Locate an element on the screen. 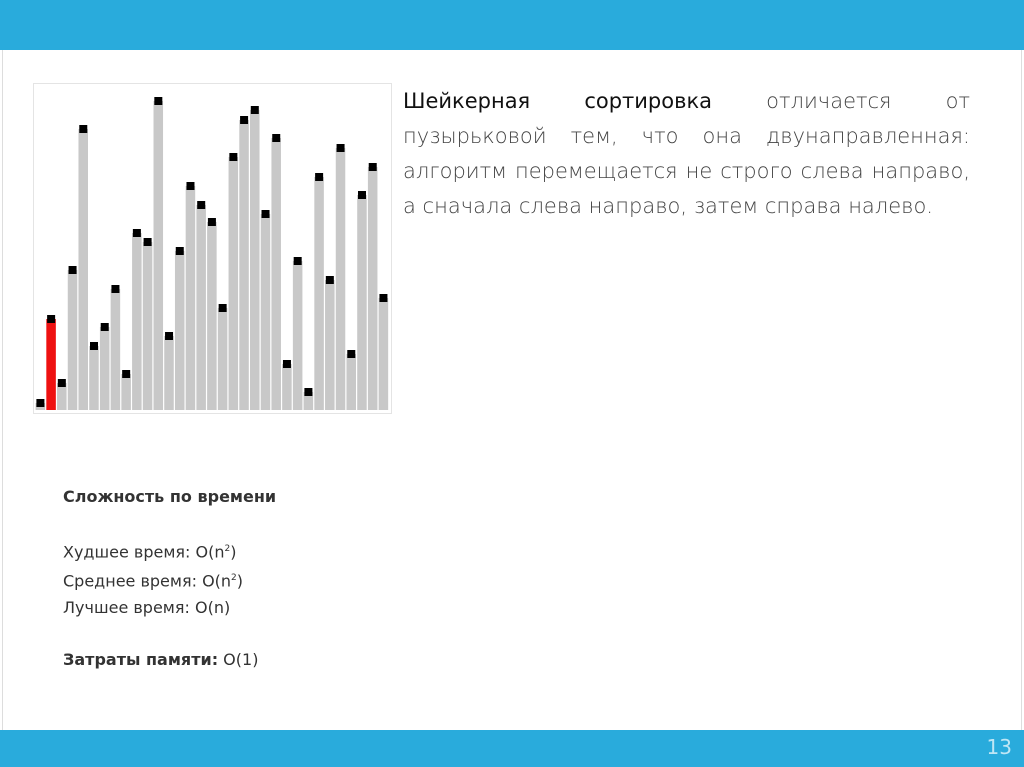  row-label: Лучшее время: is located at coordinates (126, 607).